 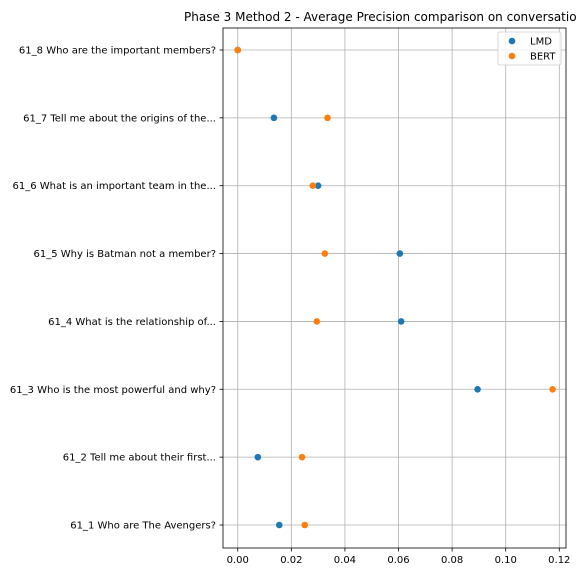 I want to click on x-tick-label: 0.10, so click(x=506, y=560).